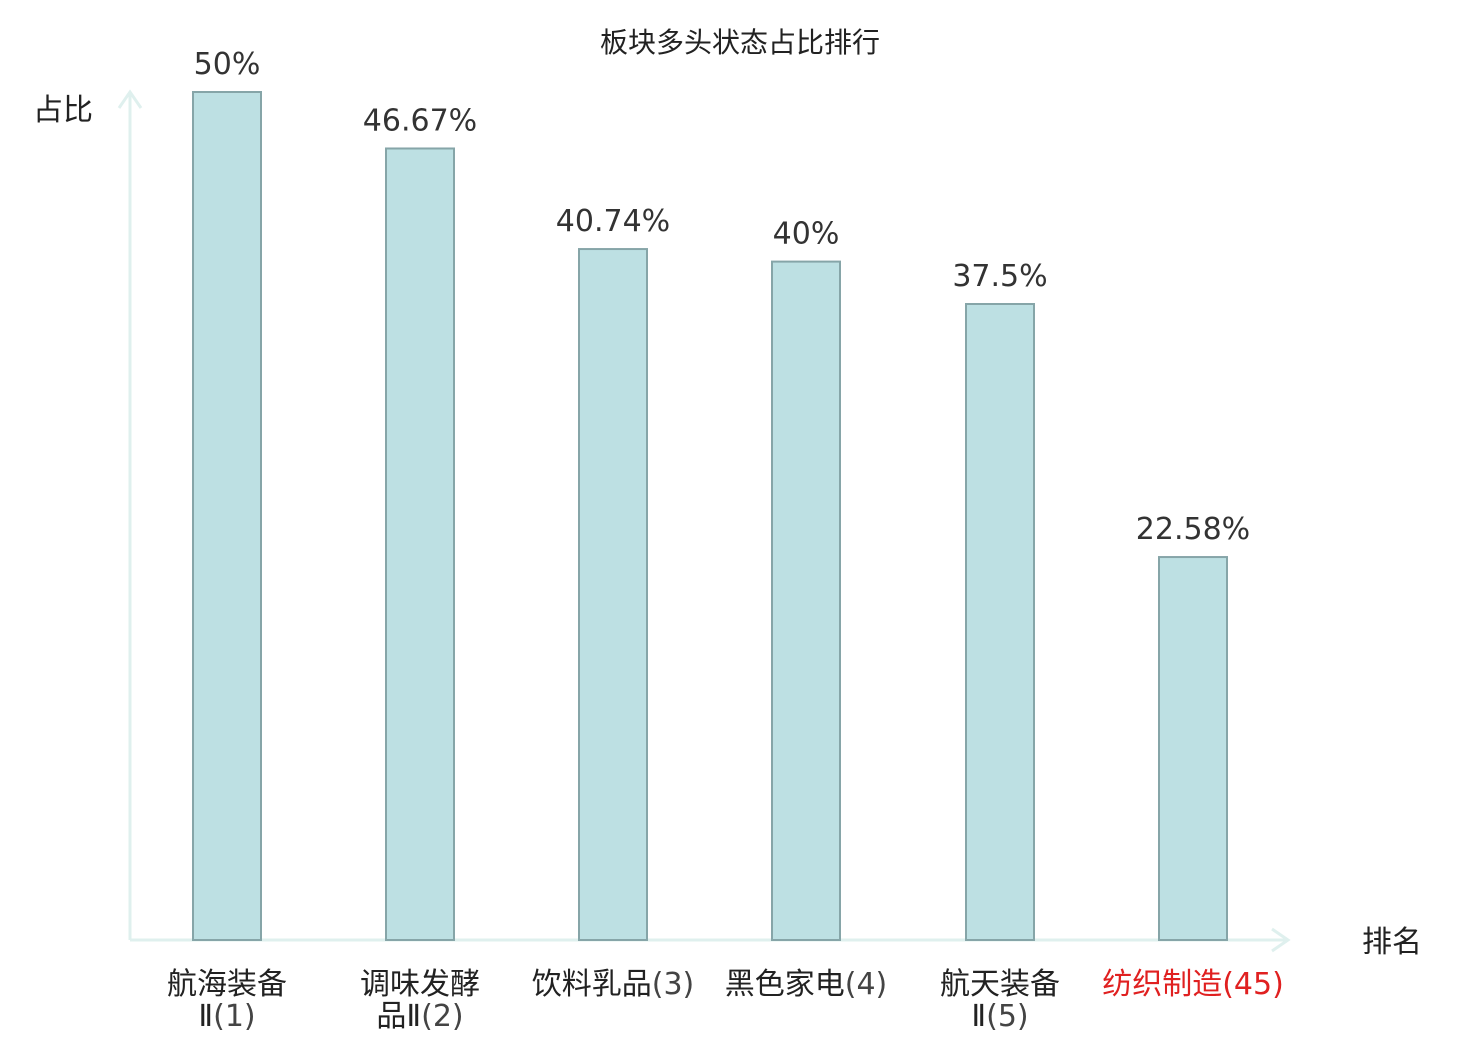 The height and width of the screenshot is (1040, 1480). What do you see at coordinates (1000, 1000) in the screenshot?
I see `category-label: 航天装备 Ⅱ(5)` at bounding box center [1000, 1000].